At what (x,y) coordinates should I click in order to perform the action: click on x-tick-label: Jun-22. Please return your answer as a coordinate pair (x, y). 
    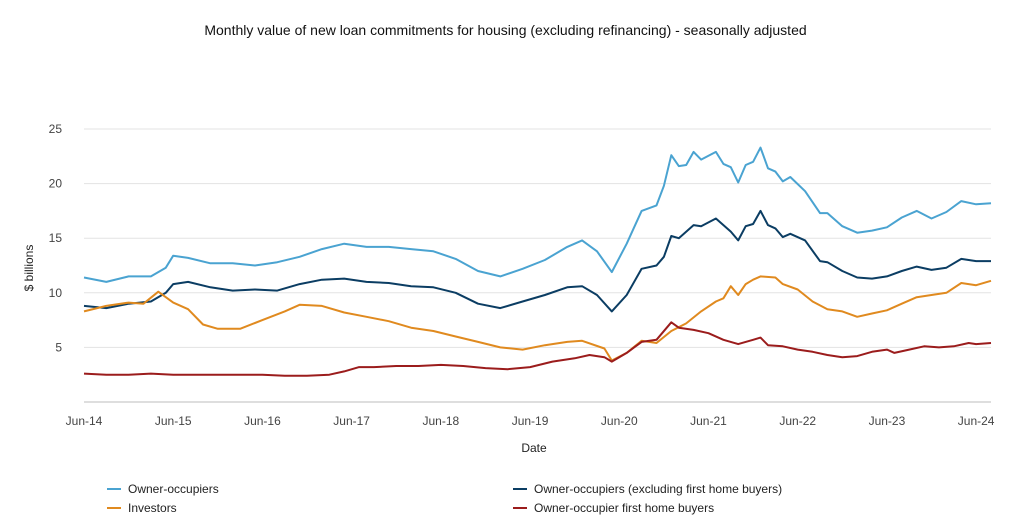
    Looking at the image, I should click on (797, 421).